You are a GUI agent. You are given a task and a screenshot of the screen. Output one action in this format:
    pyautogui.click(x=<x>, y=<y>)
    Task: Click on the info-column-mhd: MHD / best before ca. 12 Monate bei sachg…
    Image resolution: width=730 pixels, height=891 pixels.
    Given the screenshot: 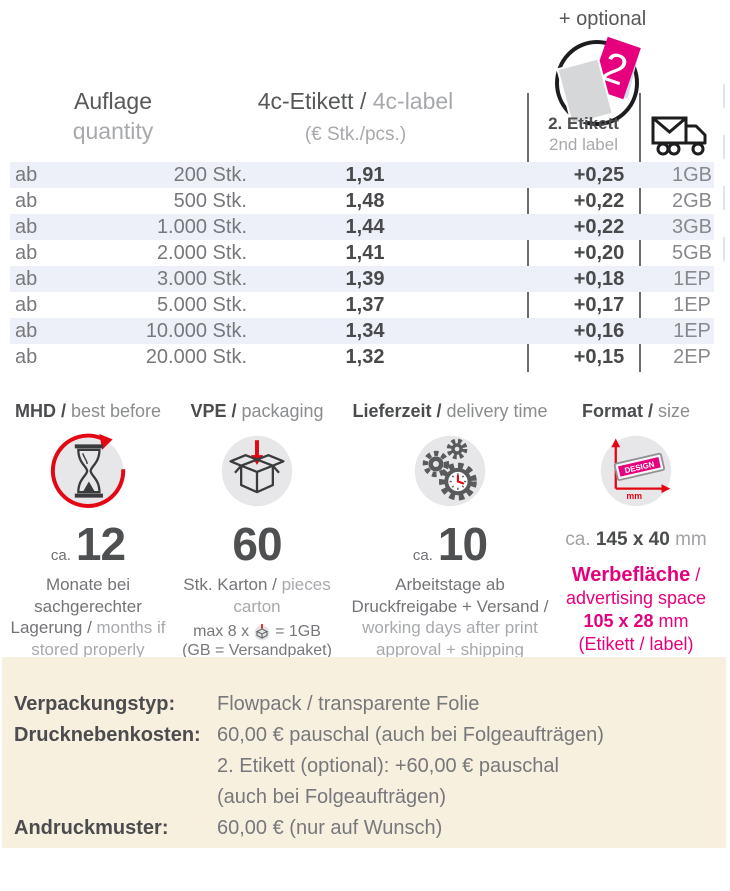 What is the action you would take?
    pyautogui.click(x=88, y=530)
    